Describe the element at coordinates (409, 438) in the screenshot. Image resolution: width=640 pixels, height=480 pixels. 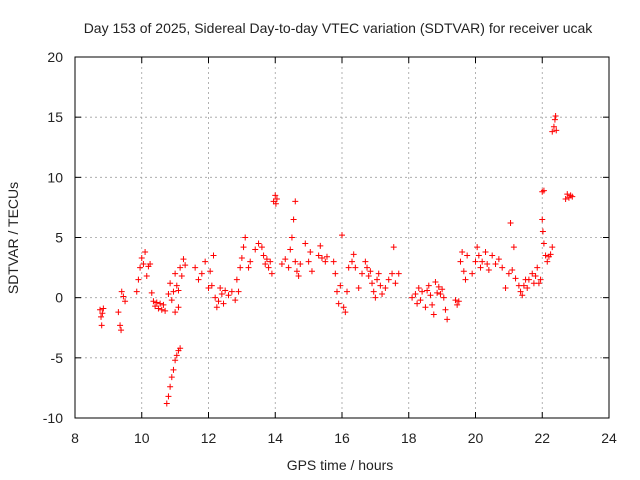
I see `x-tick-label: 18` at that location.